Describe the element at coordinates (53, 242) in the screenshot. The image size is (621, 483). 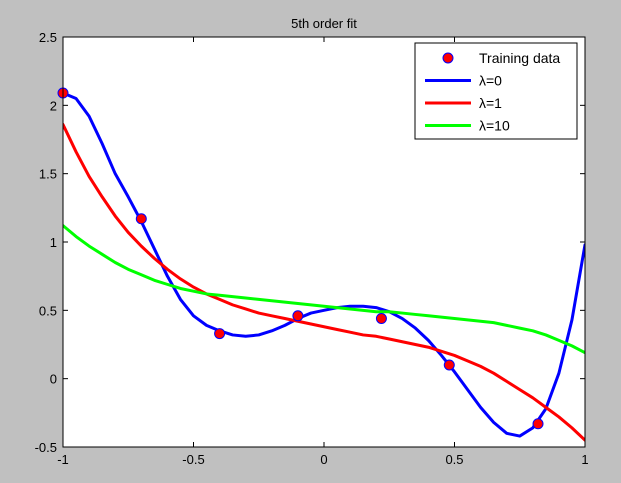
I see `y-tick-label: 1` at that location.